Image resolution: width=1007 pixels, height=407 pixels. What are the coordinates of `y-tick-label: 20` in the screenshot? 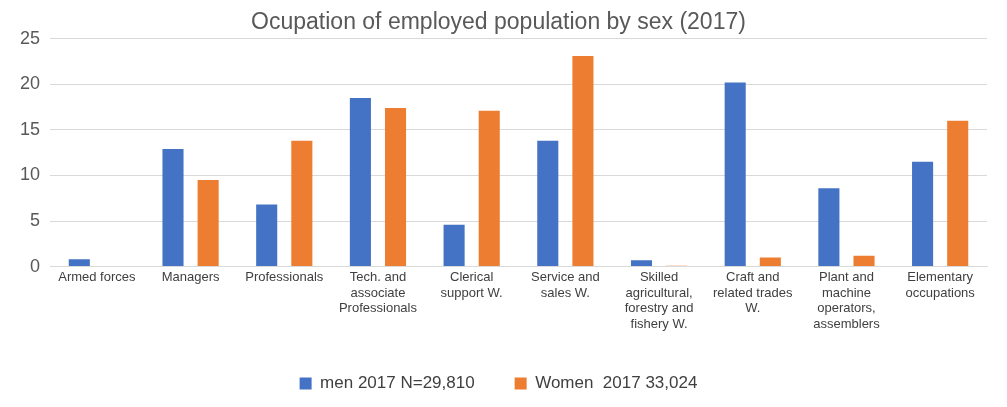 It's located at (30, 83).